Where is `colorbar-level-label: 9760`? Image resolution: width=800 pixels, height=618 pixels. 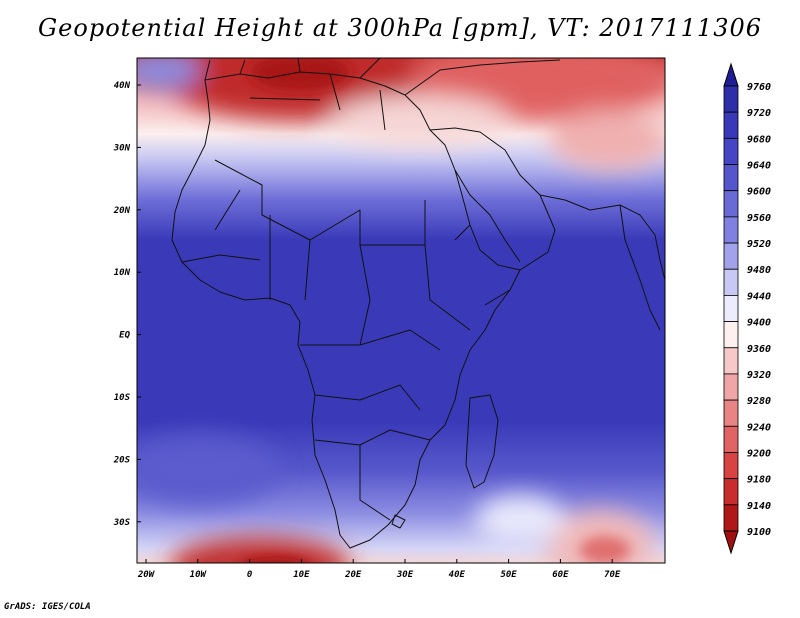
colorbar-level-label: 9760 is located at coordinates (759, 87).